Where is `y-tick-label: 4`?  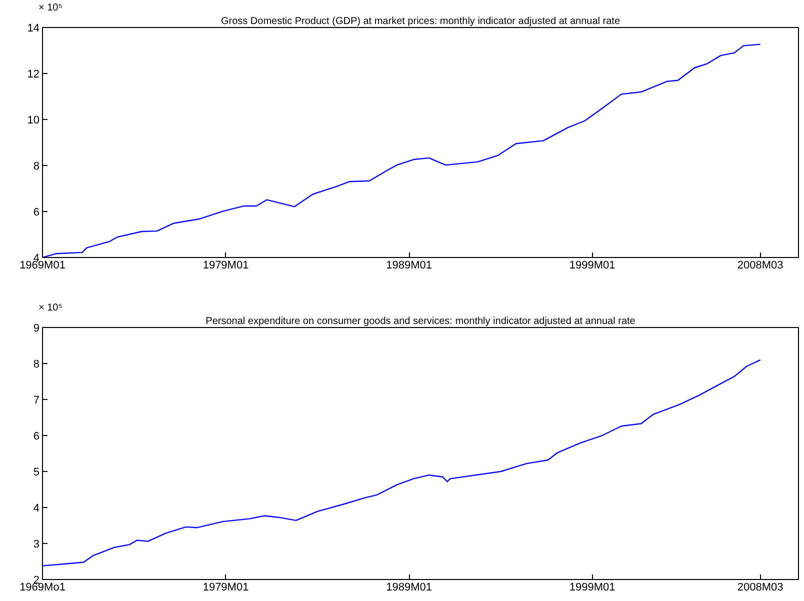 y-tick-label: 4 is located at coordinates (36, 508).